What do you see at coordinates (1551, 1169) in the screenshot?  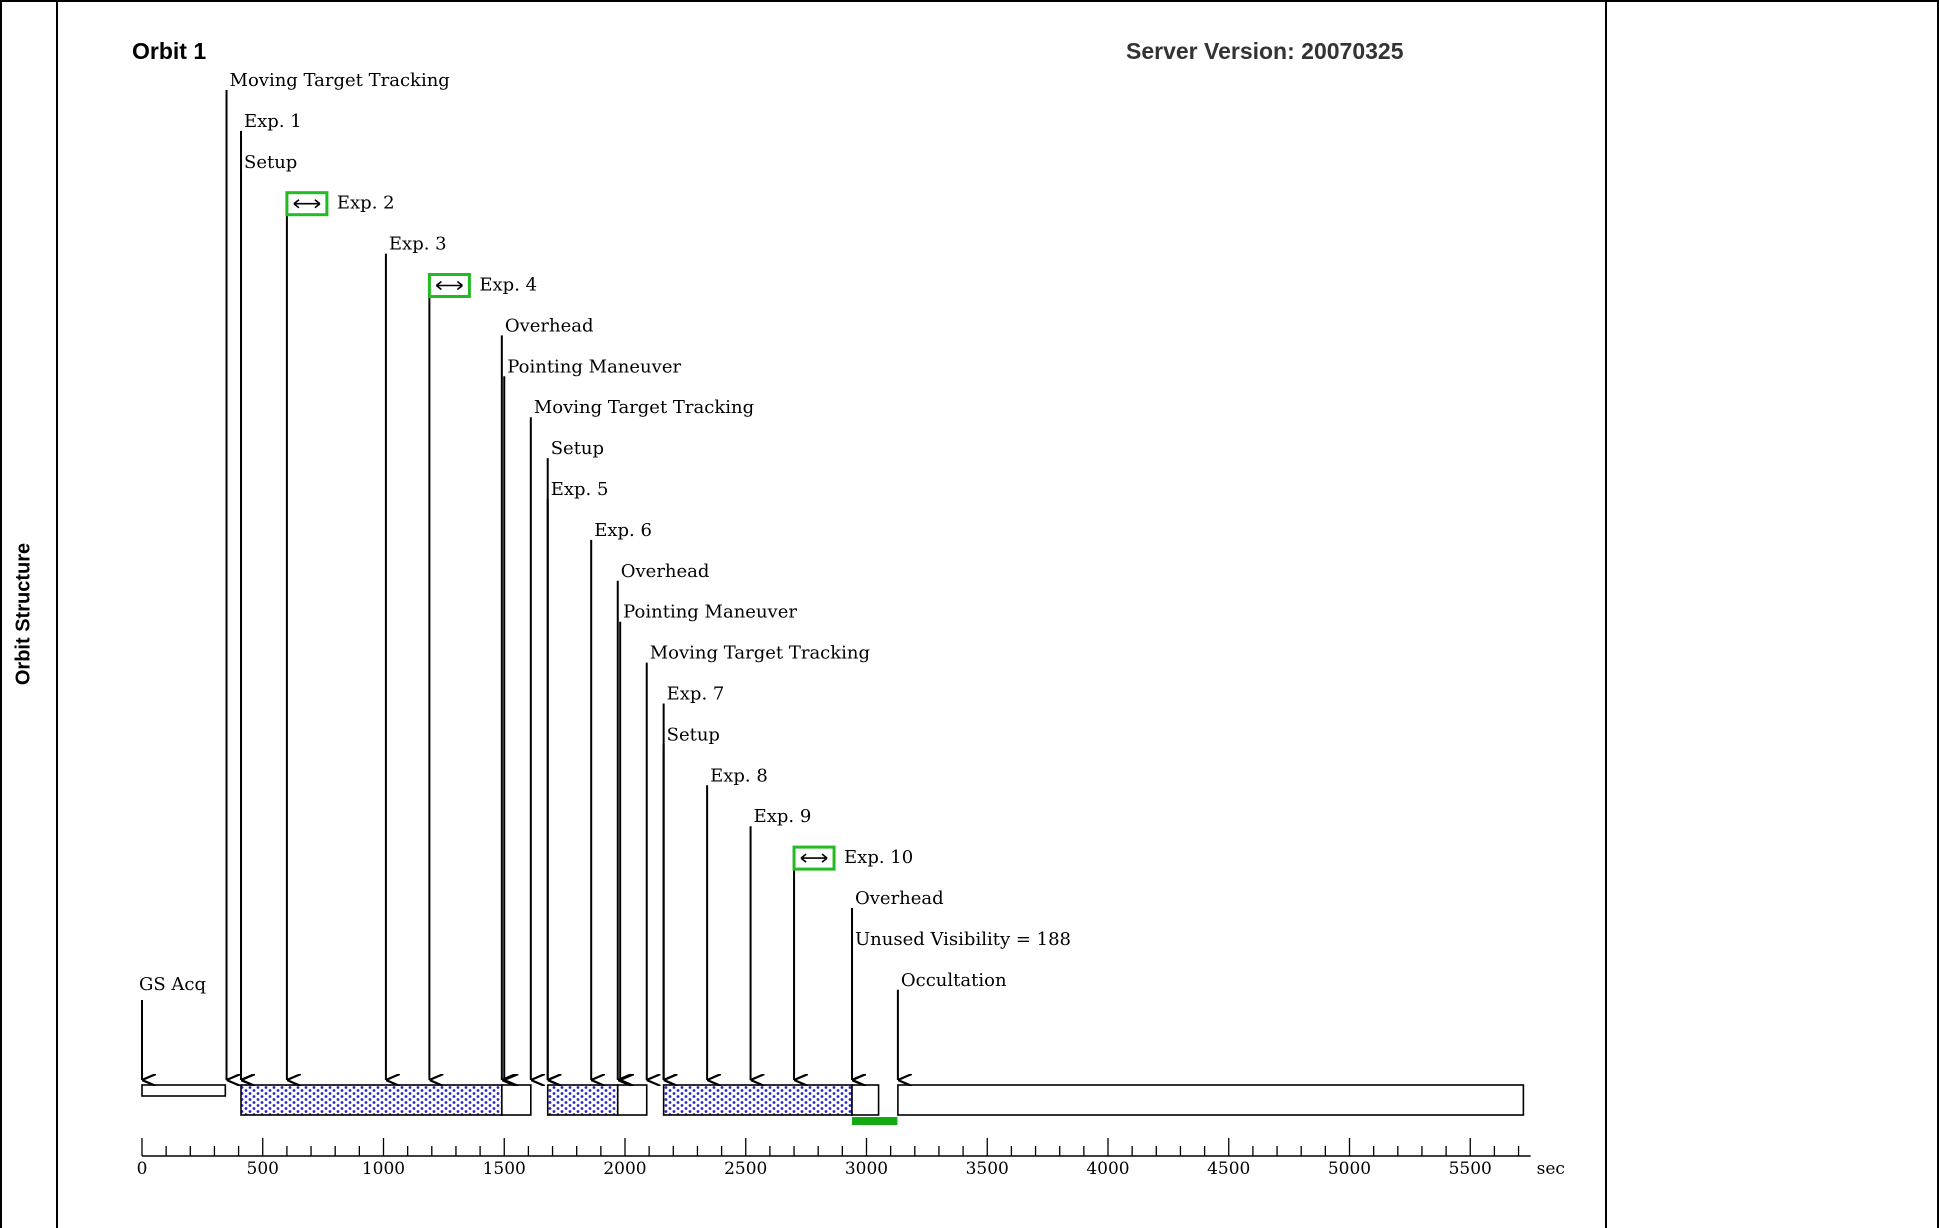 I see `axis-unit-label: sec` at bounding box center [1551, 1169].